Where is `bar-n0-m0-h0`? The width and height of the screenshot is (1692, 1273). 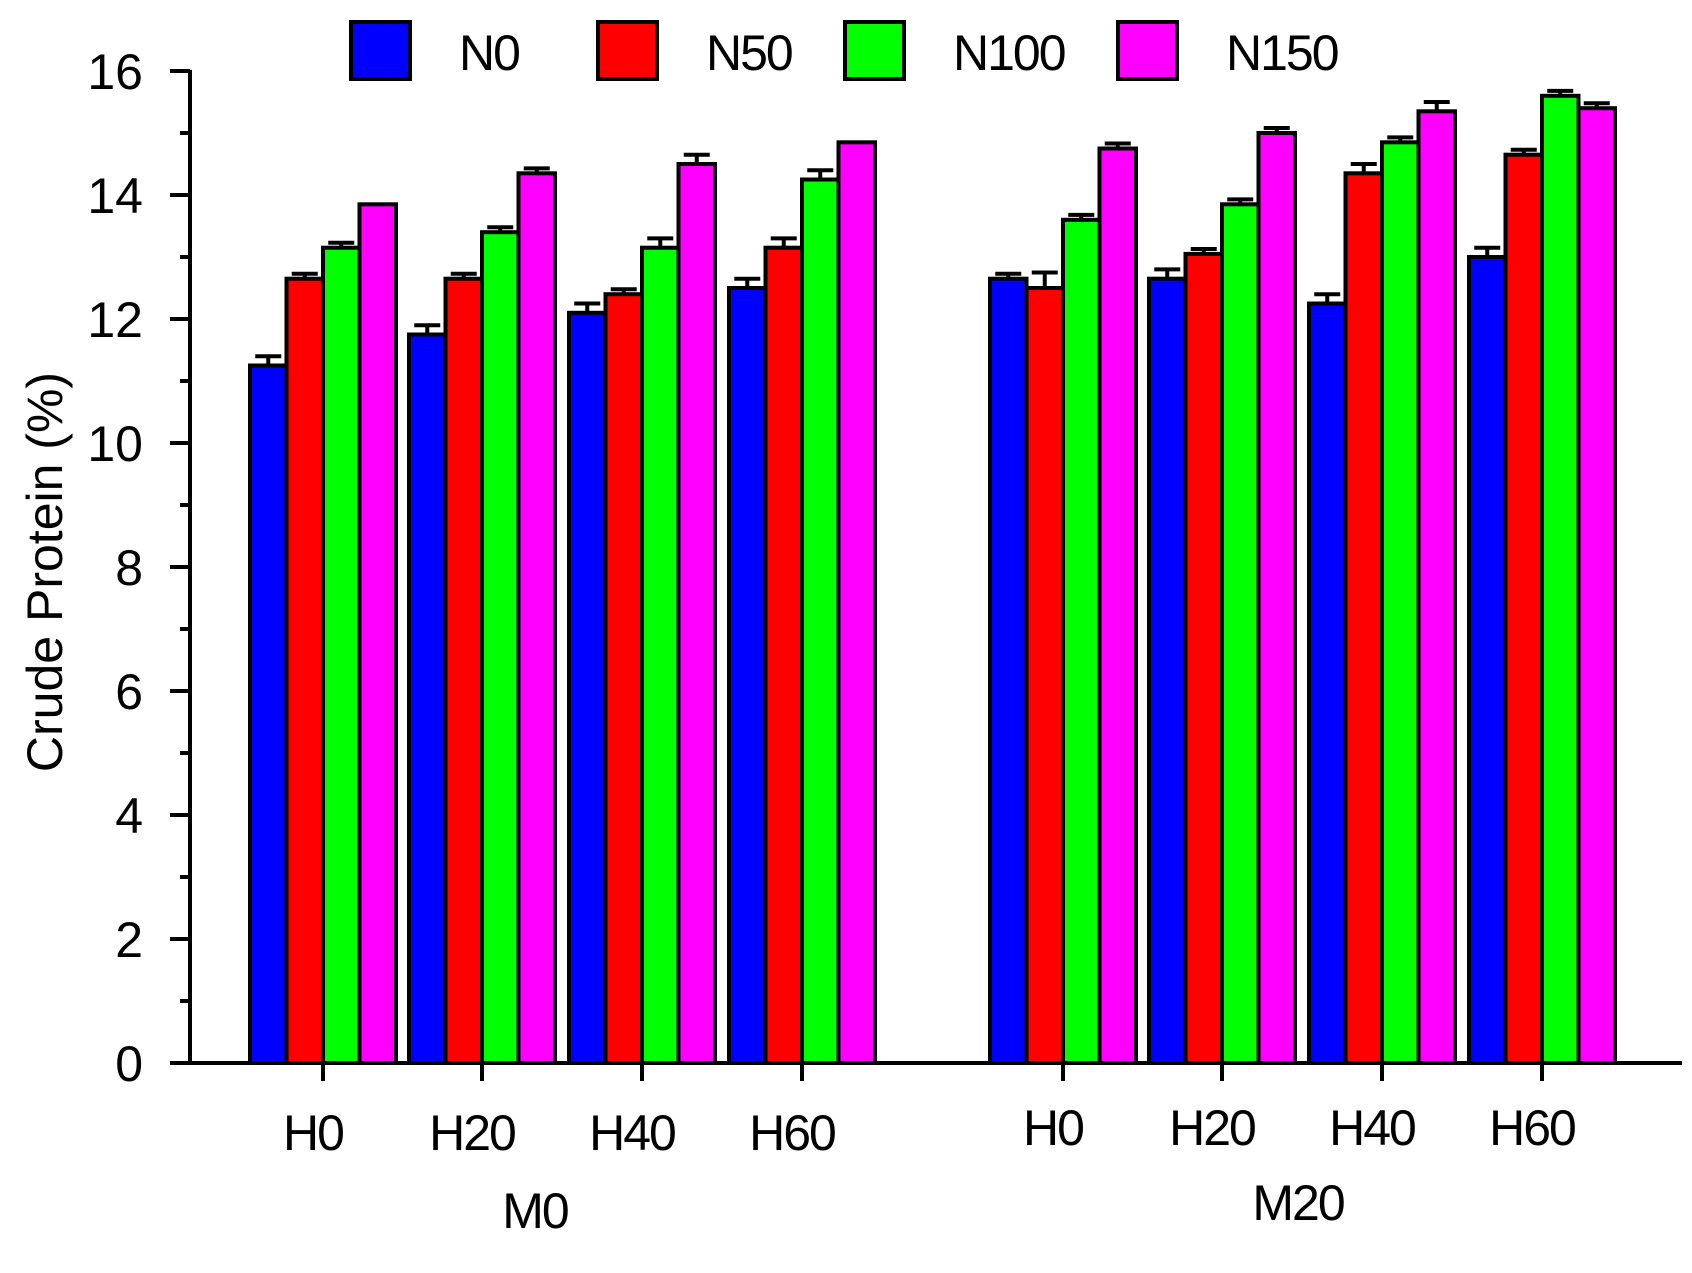
bar-n0-m0-h0 is located at coordinates (268, 714).